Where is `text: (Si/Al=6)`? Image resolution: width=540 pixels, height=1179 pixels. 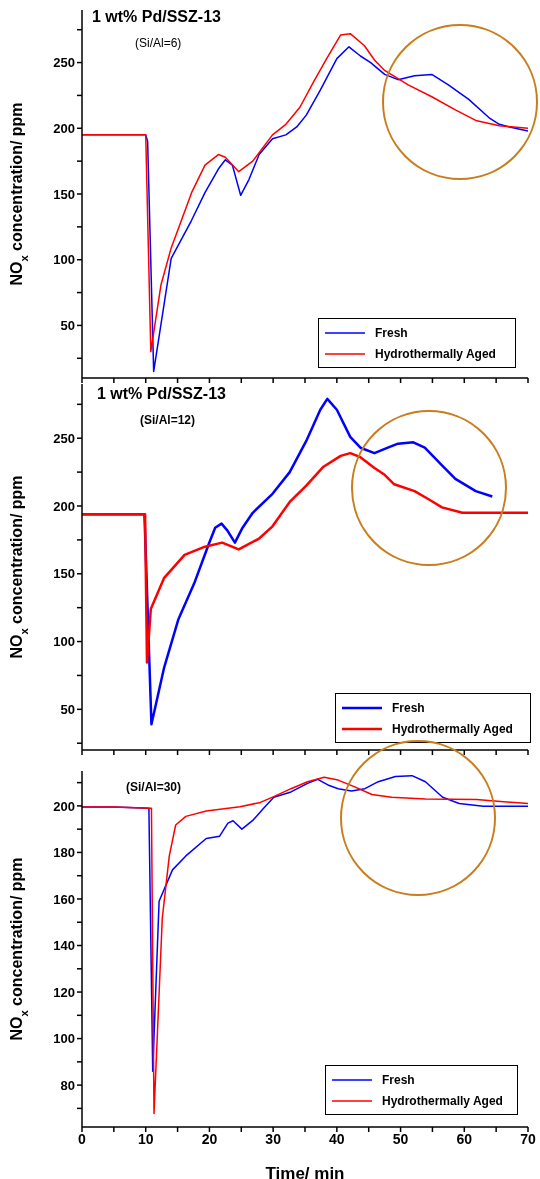 text: (Si/Al=6) is located at coordinates (158, 43).